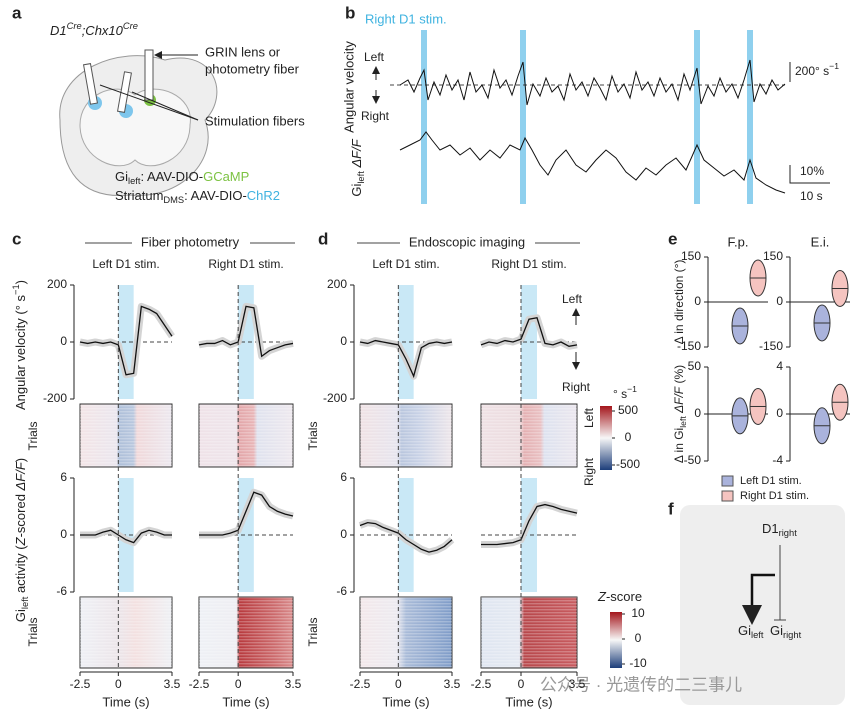 This screenshot has width=865, height=714. I want to click on text-part: ), so click(20, 460).